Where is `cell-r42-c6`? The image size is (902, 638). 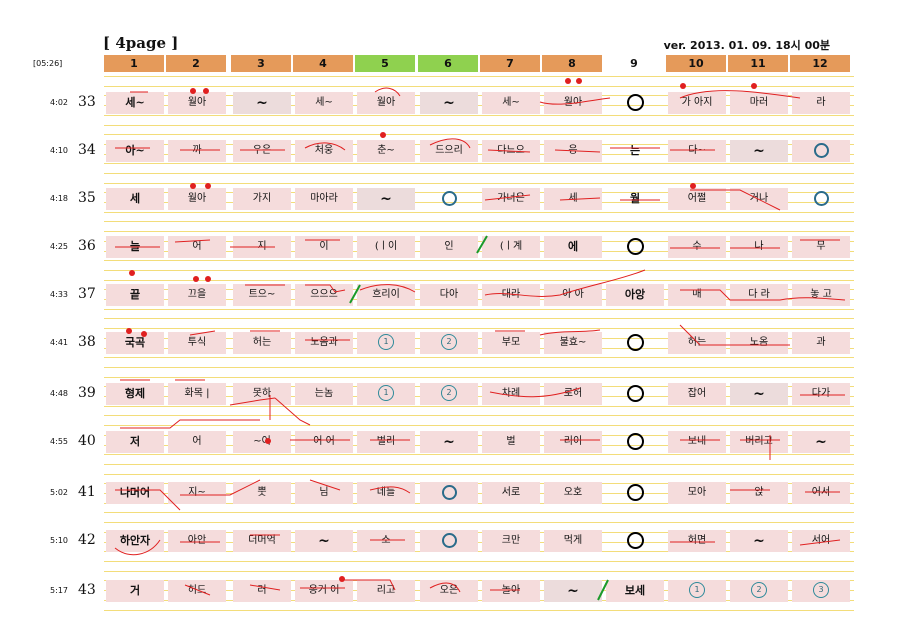
cell-r42-c6 is located at coordinates (449, 541).